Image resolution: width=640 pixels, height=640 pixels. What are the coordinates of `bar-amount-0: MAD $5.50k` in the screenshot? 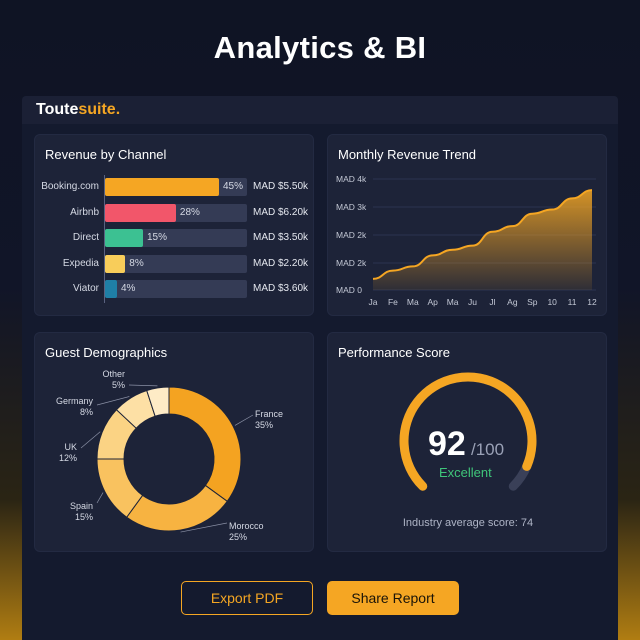 It's located at (281, 186).